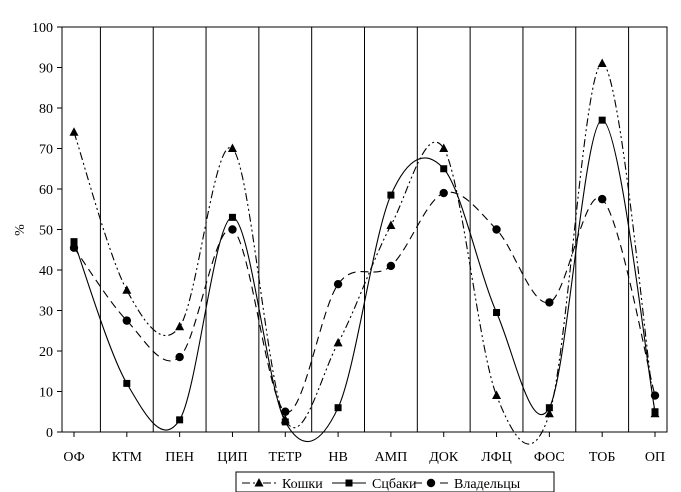  Describe the element at coordinates (46, 150) in the screenshot. I see `y-tick-label: 70` at that location.